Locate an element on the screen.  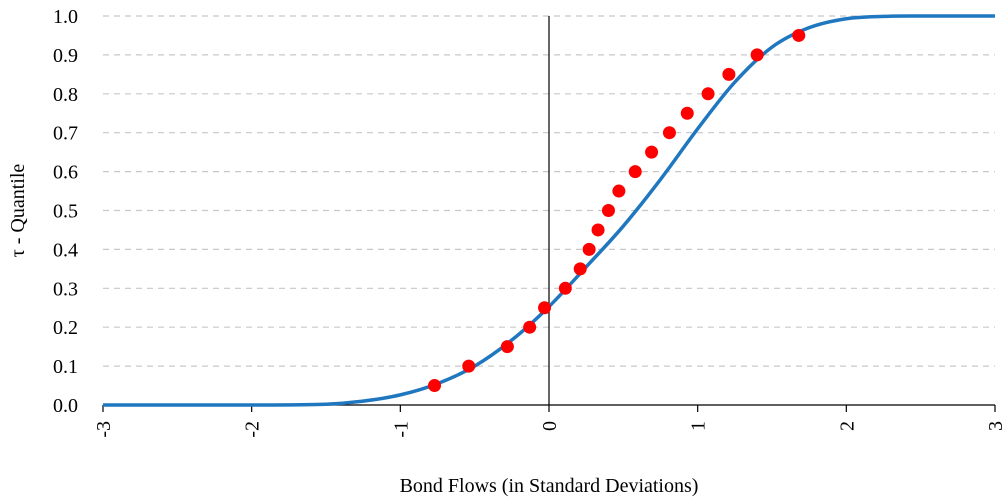
x-axis-title: Bond Flows (in Standard Deviations) is located at coordinates (549, 486).